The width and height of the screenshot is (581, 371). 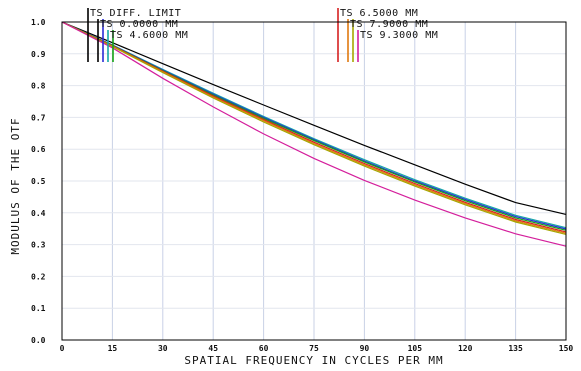 What do you see at coordinates (415, 348) in the screenshot?
I see `x-tick-label: 105` at bounding box center [415, 348].